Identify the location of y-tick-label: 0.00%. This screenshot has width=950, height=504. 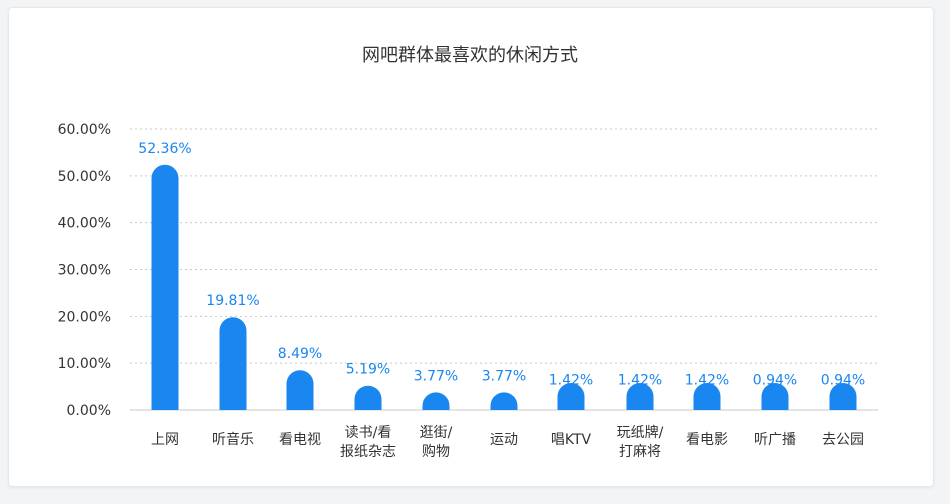
(89, 411).